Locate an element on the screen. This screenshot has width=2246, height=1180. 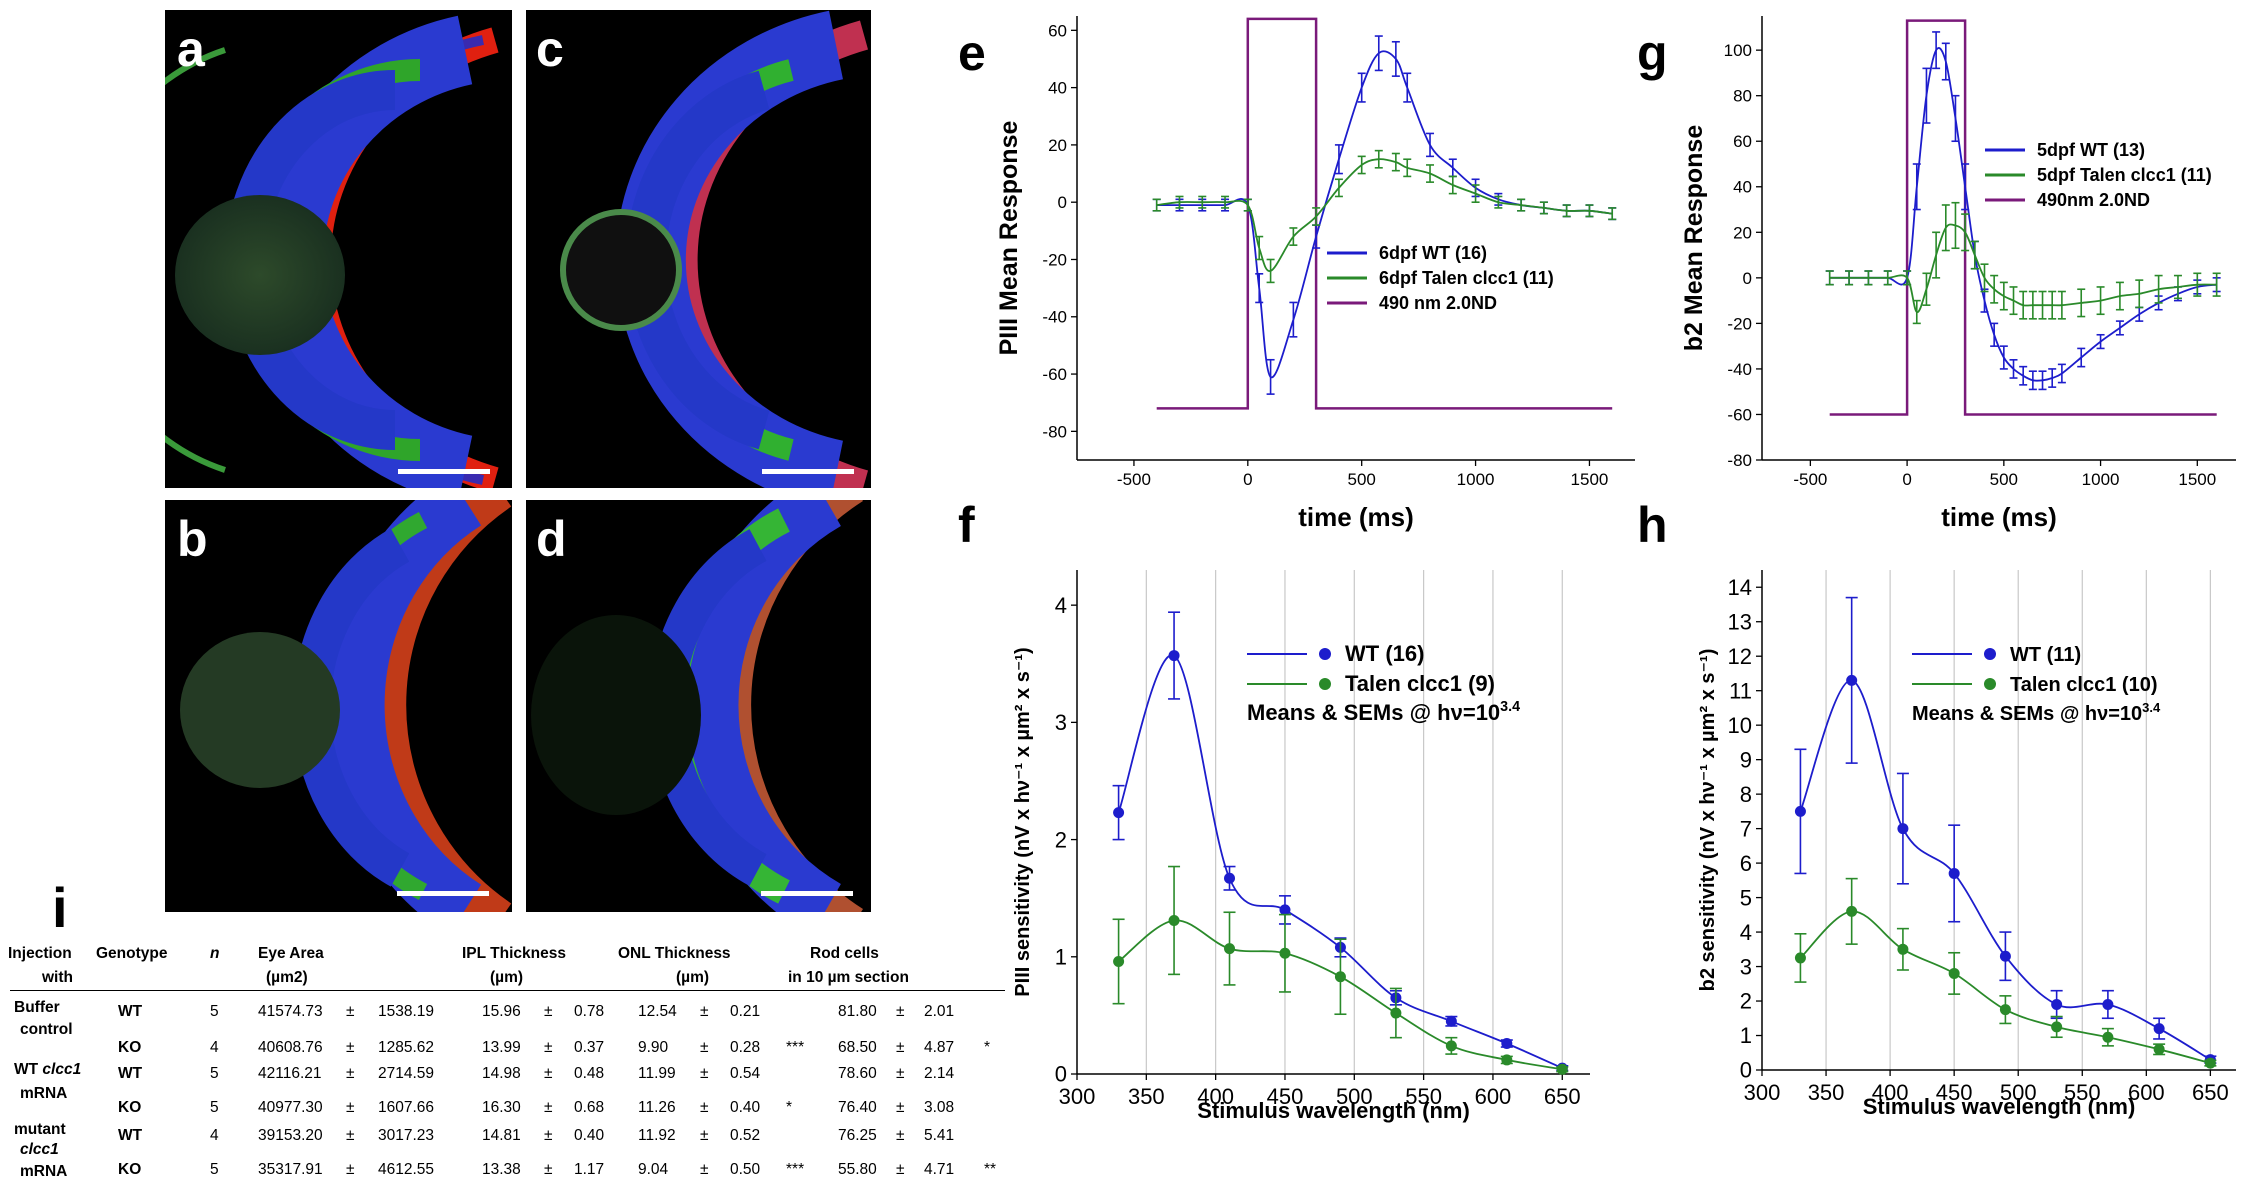
panel-label-b: b is located at coordinates (192, 539).